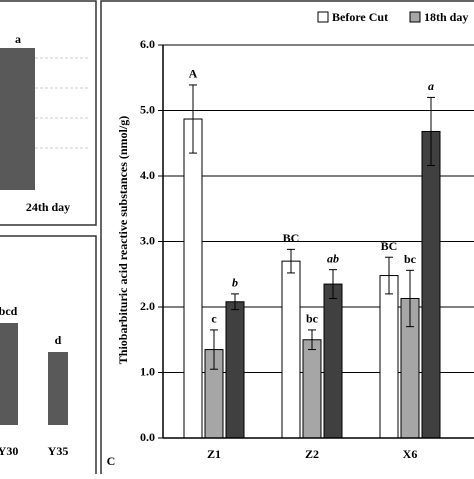 This screenshot has height=479, width=474. What do you see at coordinates (214, 454) in the screenshot?
I see `x-tick-label: Z1` at bounding box center [214, 454].